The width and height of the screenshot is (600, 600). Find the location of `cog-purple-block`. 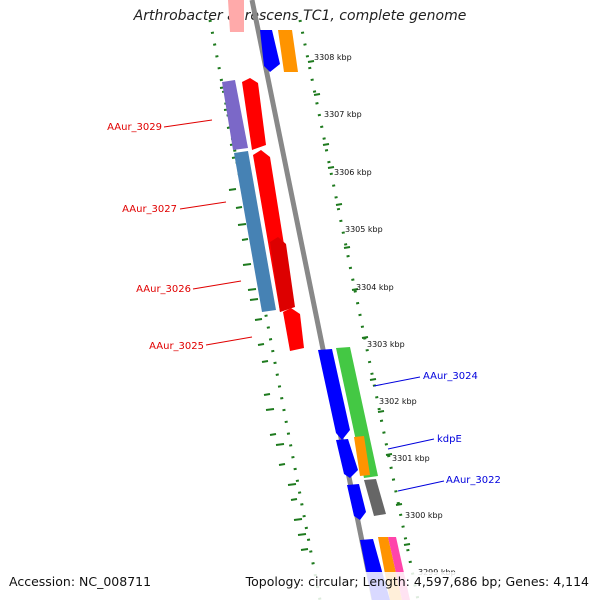

cog-purple-block is located at coordinates (235, 115).